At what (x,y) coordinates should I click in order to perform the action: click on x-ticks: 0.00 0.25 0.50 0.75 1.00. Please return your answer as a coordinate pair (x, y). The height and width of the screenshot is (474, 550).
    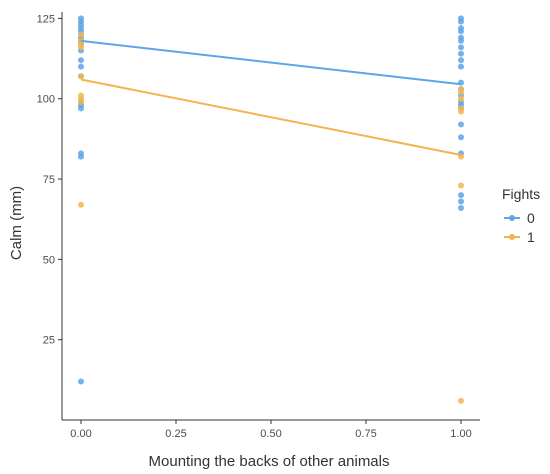
    Looking at the image, I should click on (271, 430).